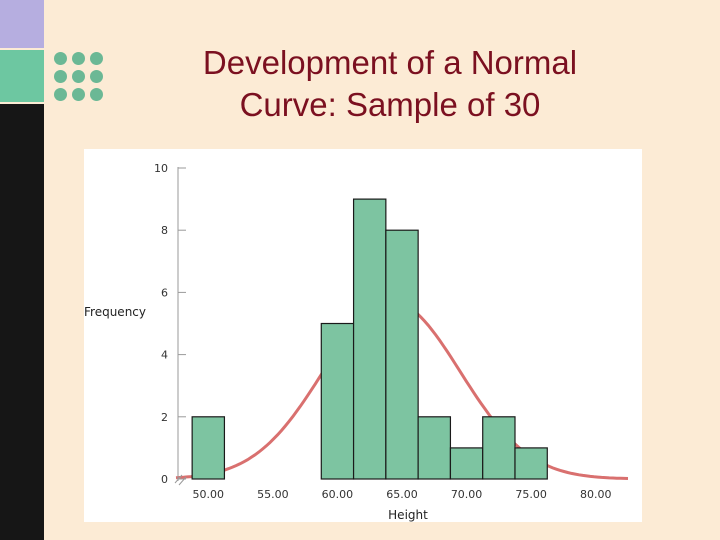  What do you see at coordinates (596, 494) in the screenshot?
I see `x-tick-label: 80.00` at bounding box center [596, 494].